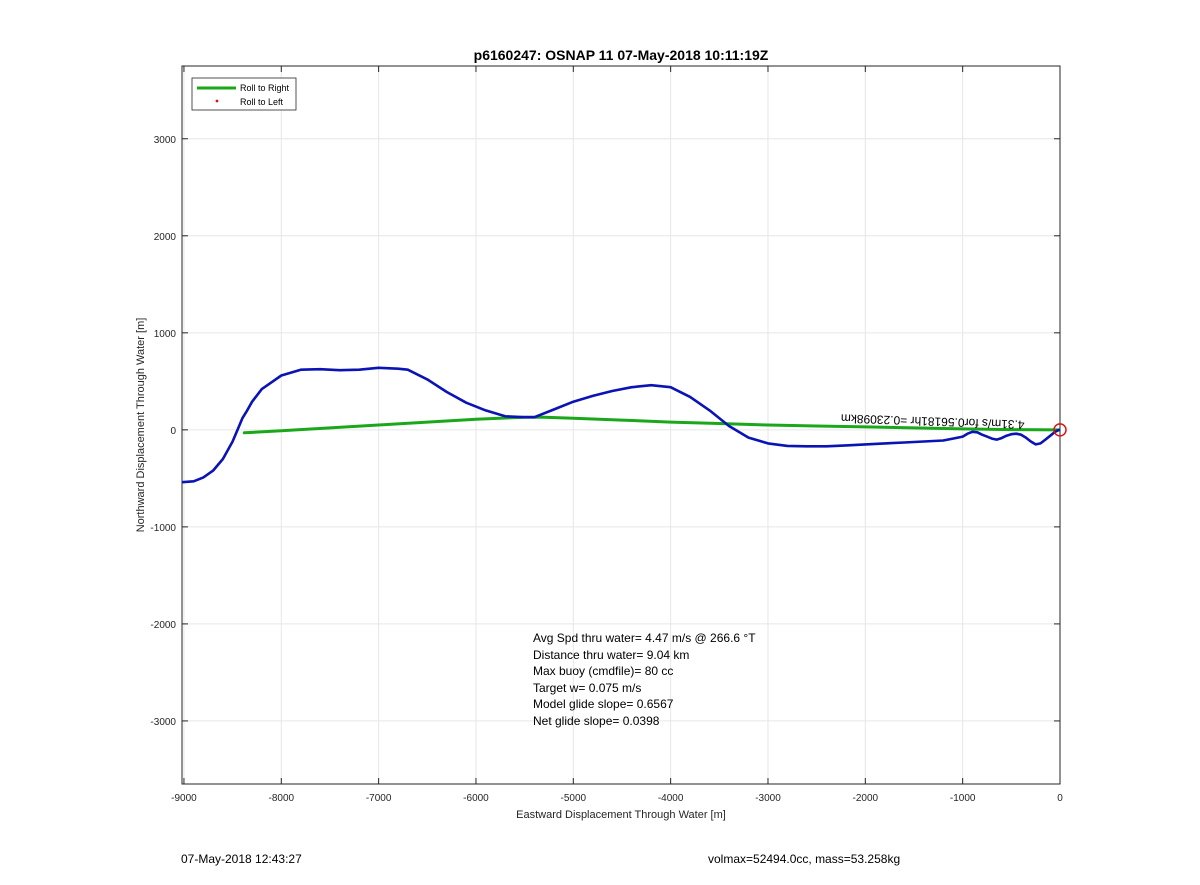 The image size is (1200, 885). Describe the element at coordinates (165, 237) in the screenshot. I see `y-tick-label: 2000` at that location.